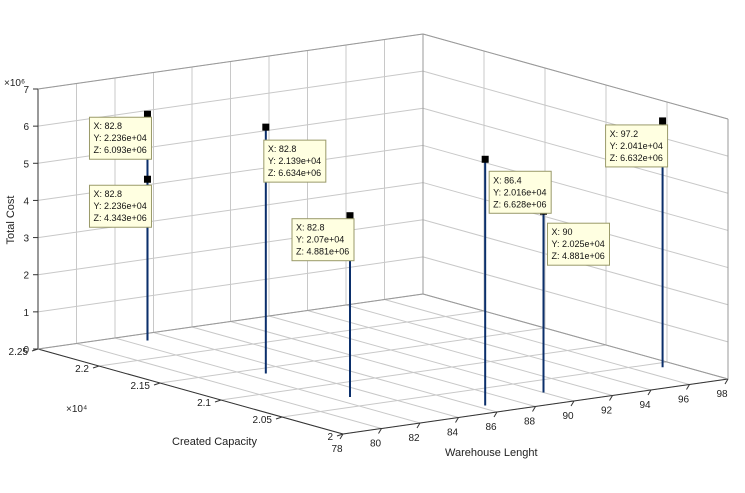 This screenshot has height=493, width=745. What do you see at coordinates (624, 134) in the screenshot?
I see `datatip-line: X: 97.2` at bounding box center [624, 134].